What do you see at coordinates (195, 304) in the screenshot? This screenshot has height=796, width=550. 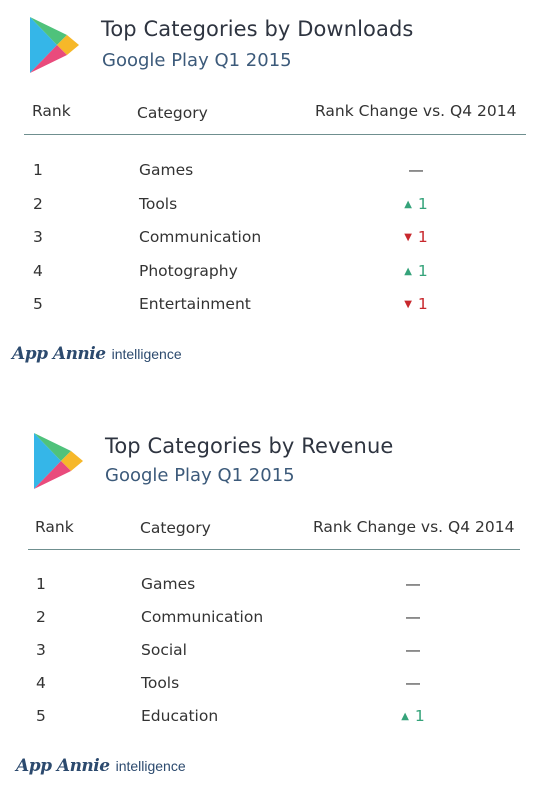 I see `category-cell: Entertainment` at bounding box center [195, 304].